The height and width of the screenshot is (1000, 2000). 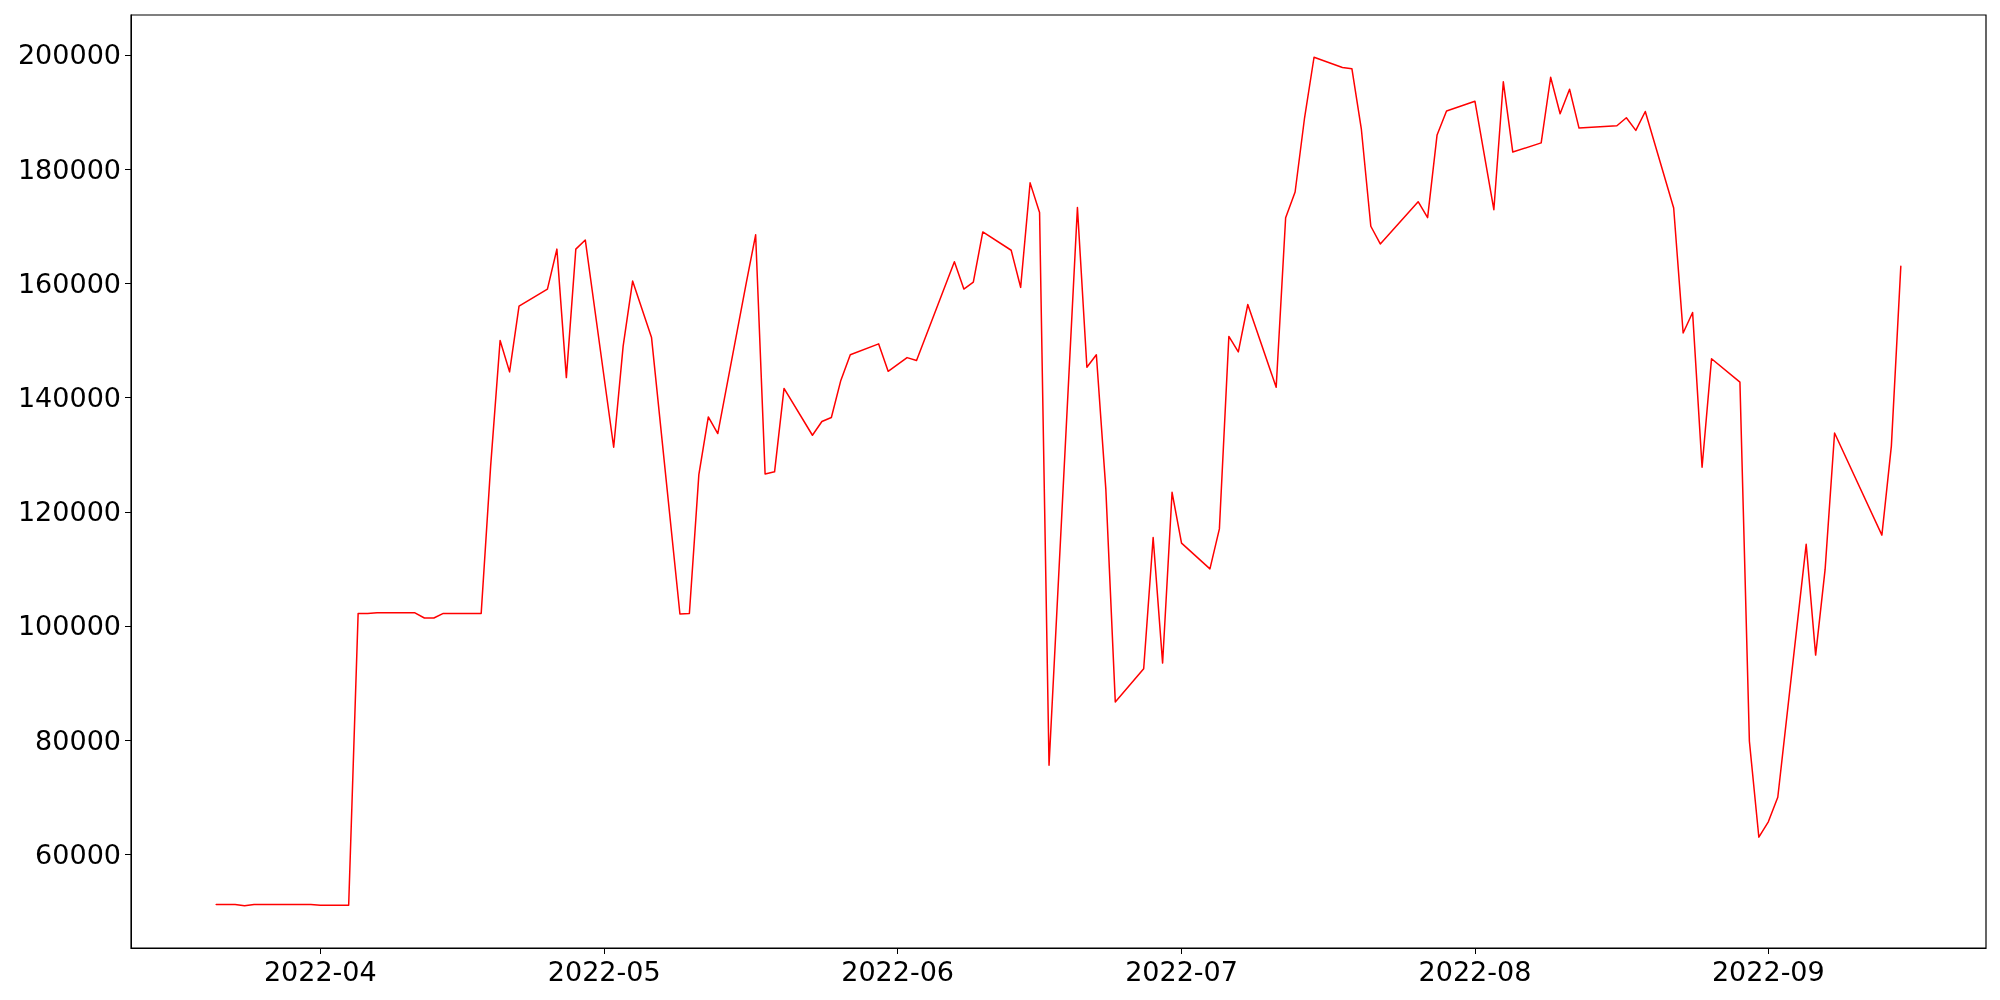 I want to click on y-tick-label: 80000, so click(x=78, y=740).